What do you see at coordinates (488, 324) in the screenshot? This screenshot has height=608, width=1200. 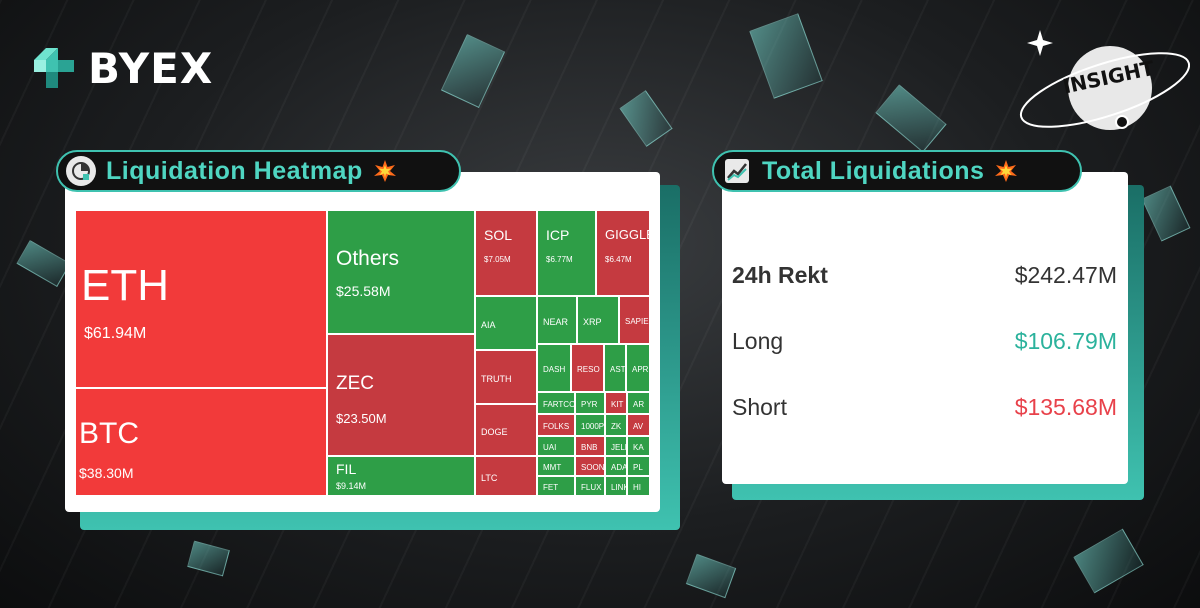 I see `tile-symbol: AIA` at bounding box center [488, 324].